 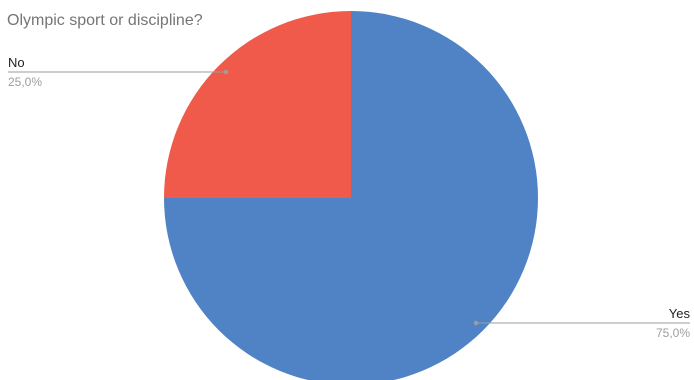 I want to click on slice-name-no: No, so click(x=16, y=62).